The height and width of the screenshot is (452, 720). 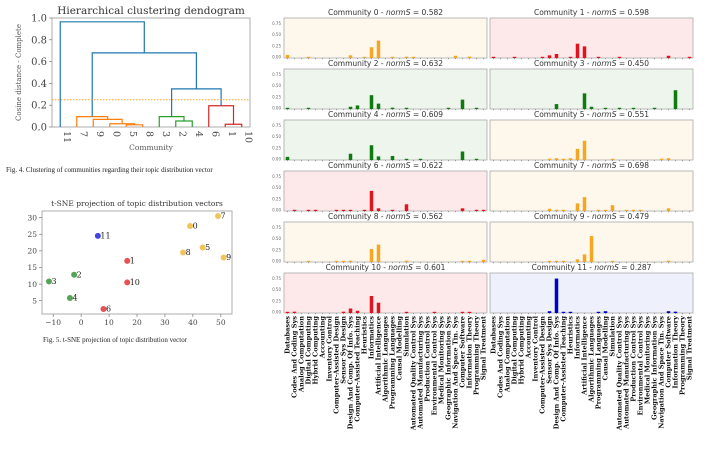 What do you see at coordinates (365, 335) in the screenshot?
I see `x-category-label: Heuristics` at bounding box center [365, 335].